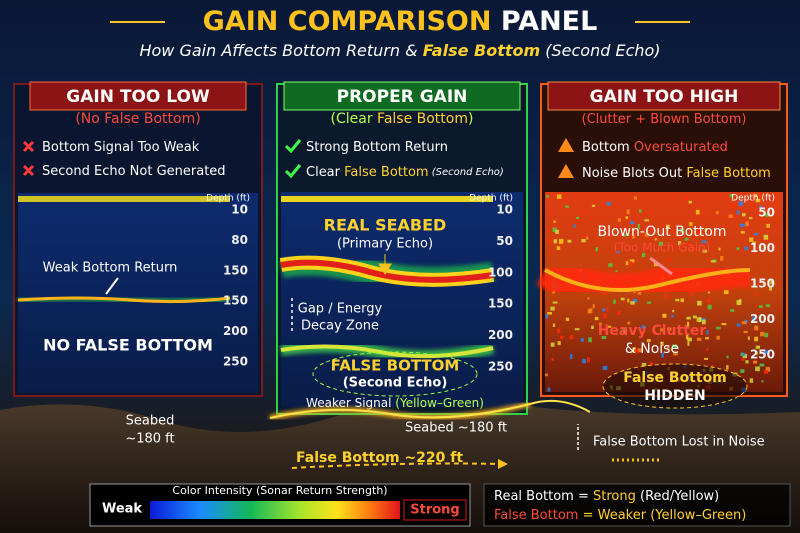  Describe the element at coordinates (491, 199) in the screenshot. I see `depth-label: Depth (ft)` at that location.